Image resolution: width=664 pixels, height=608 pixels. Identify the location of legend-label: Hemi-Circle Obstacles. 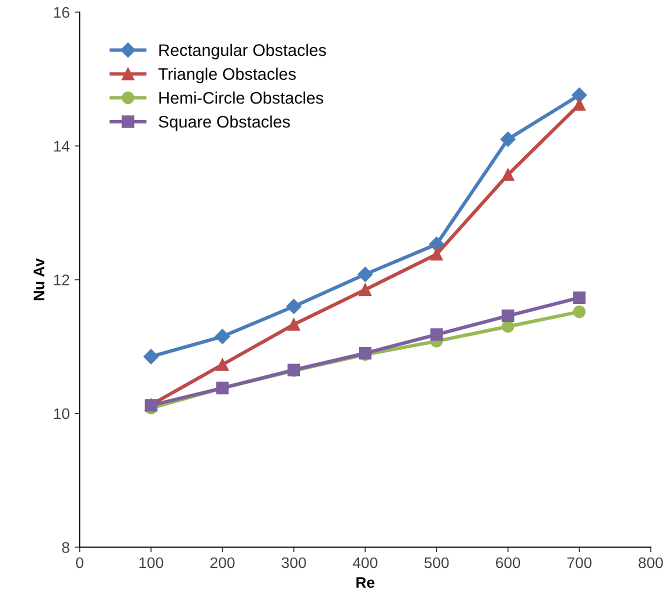
(241, 98).